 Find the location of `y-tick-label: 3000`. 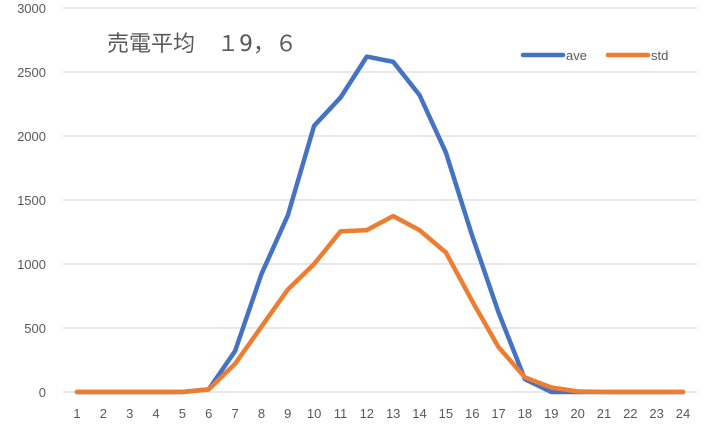

y-tick-label: 3000 is located at coordinates (31, 8).